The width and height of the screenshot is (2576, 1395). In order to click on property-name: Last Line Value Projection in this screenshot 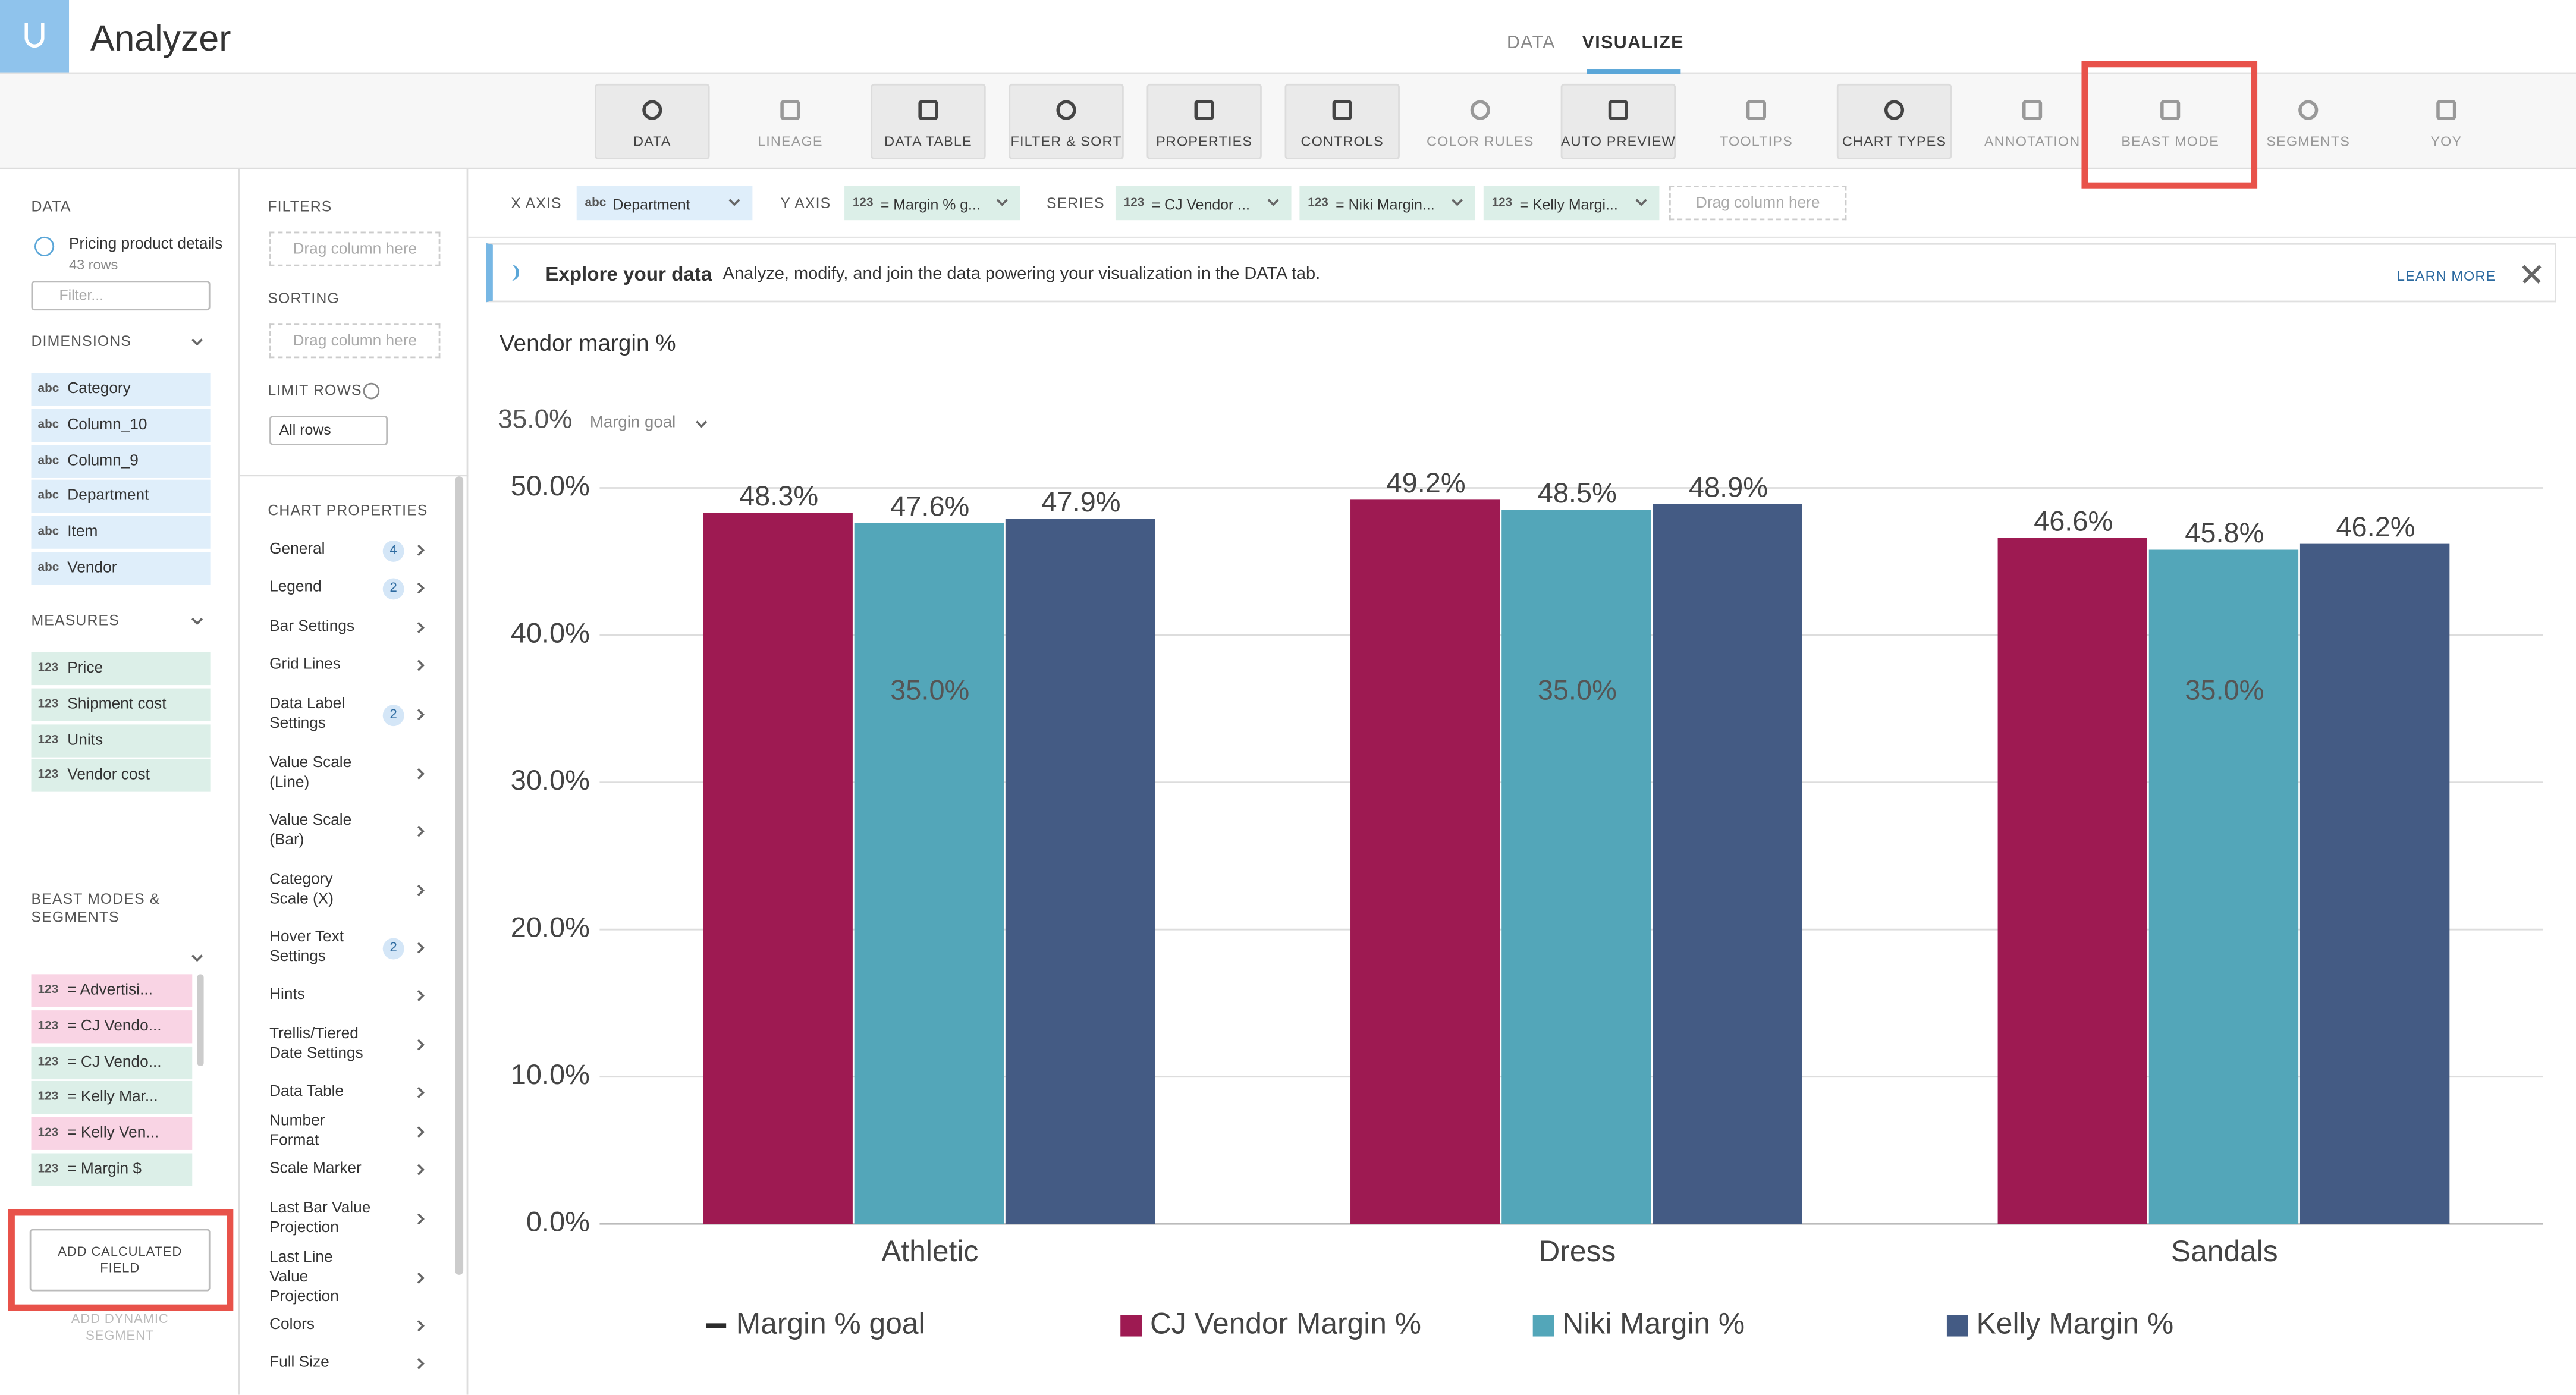, I will do `click(304, 1277)`.